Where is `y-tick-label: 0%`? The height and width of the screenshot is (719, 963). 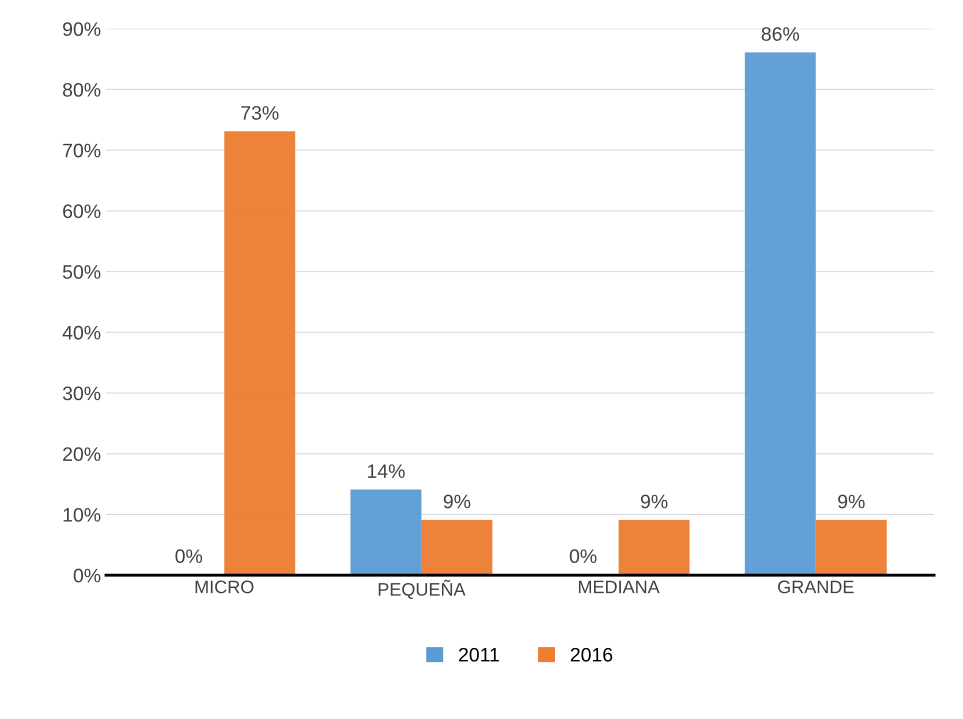 y-tick-label: 0% is located at coordinates (87, 575).